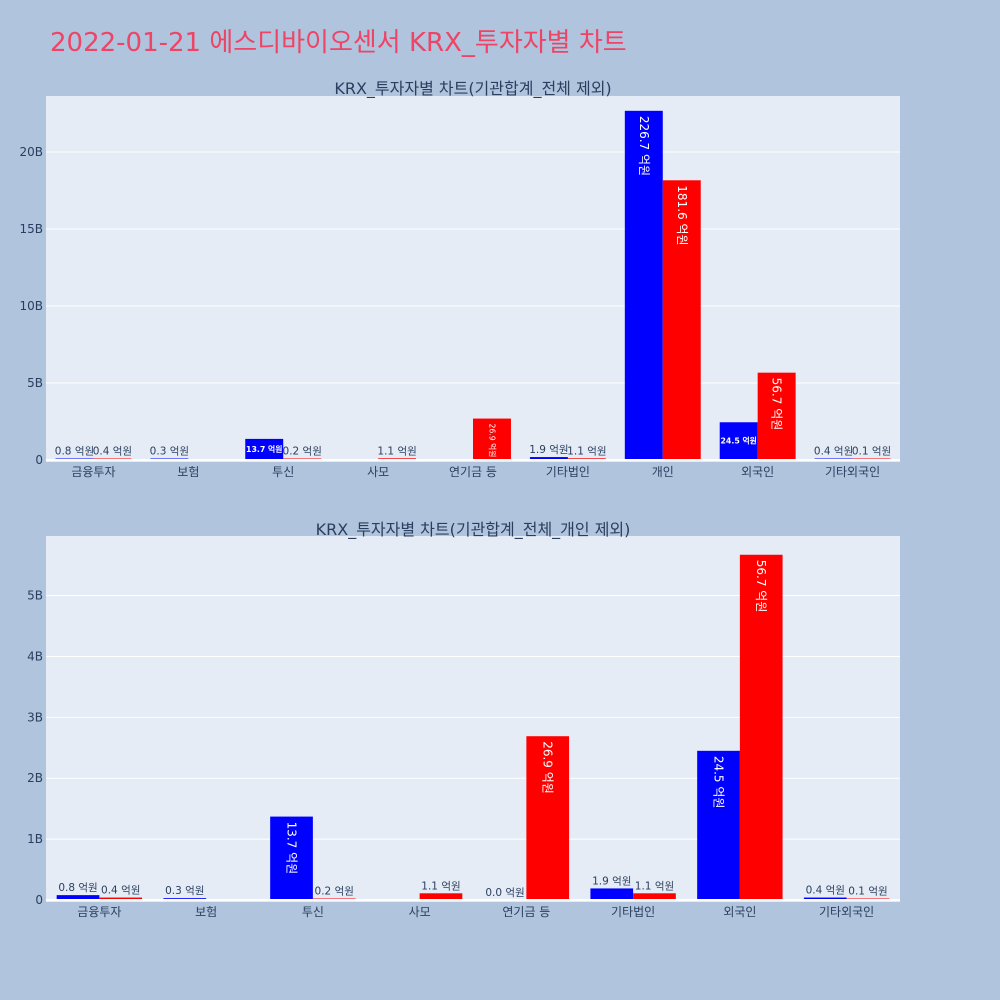 This screenshot has height=1000, width=1000. Describe the element at coordinates (663, 472) in the screenshot. I see `x-tick-label: 개인` at that location.